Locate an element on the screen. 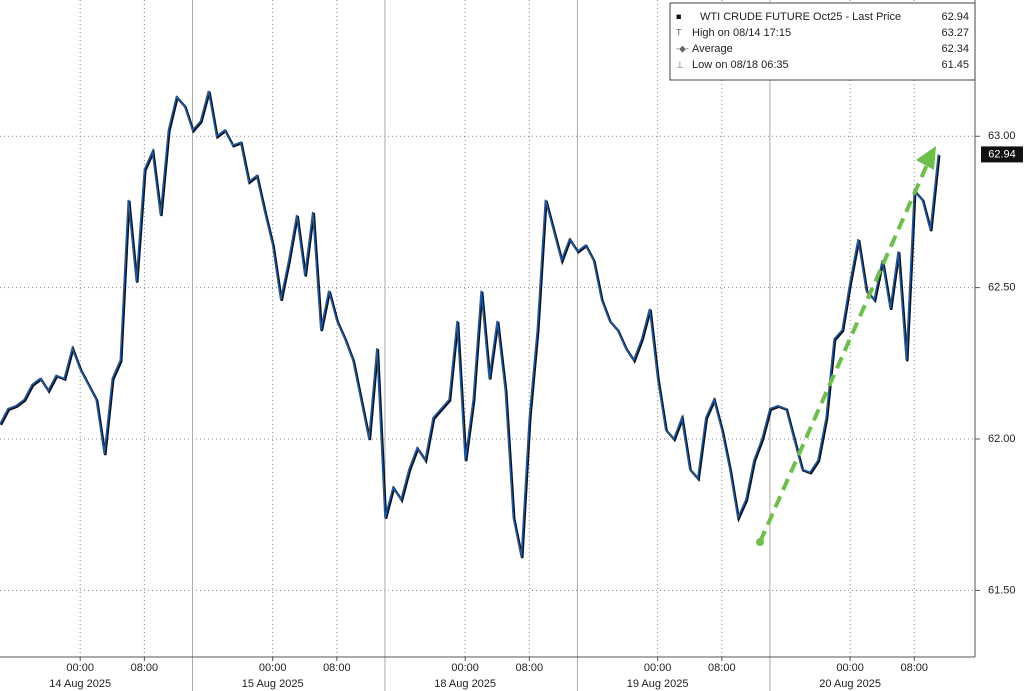  y-tick-label: 62.00 is located at coordinates (1002, 439).